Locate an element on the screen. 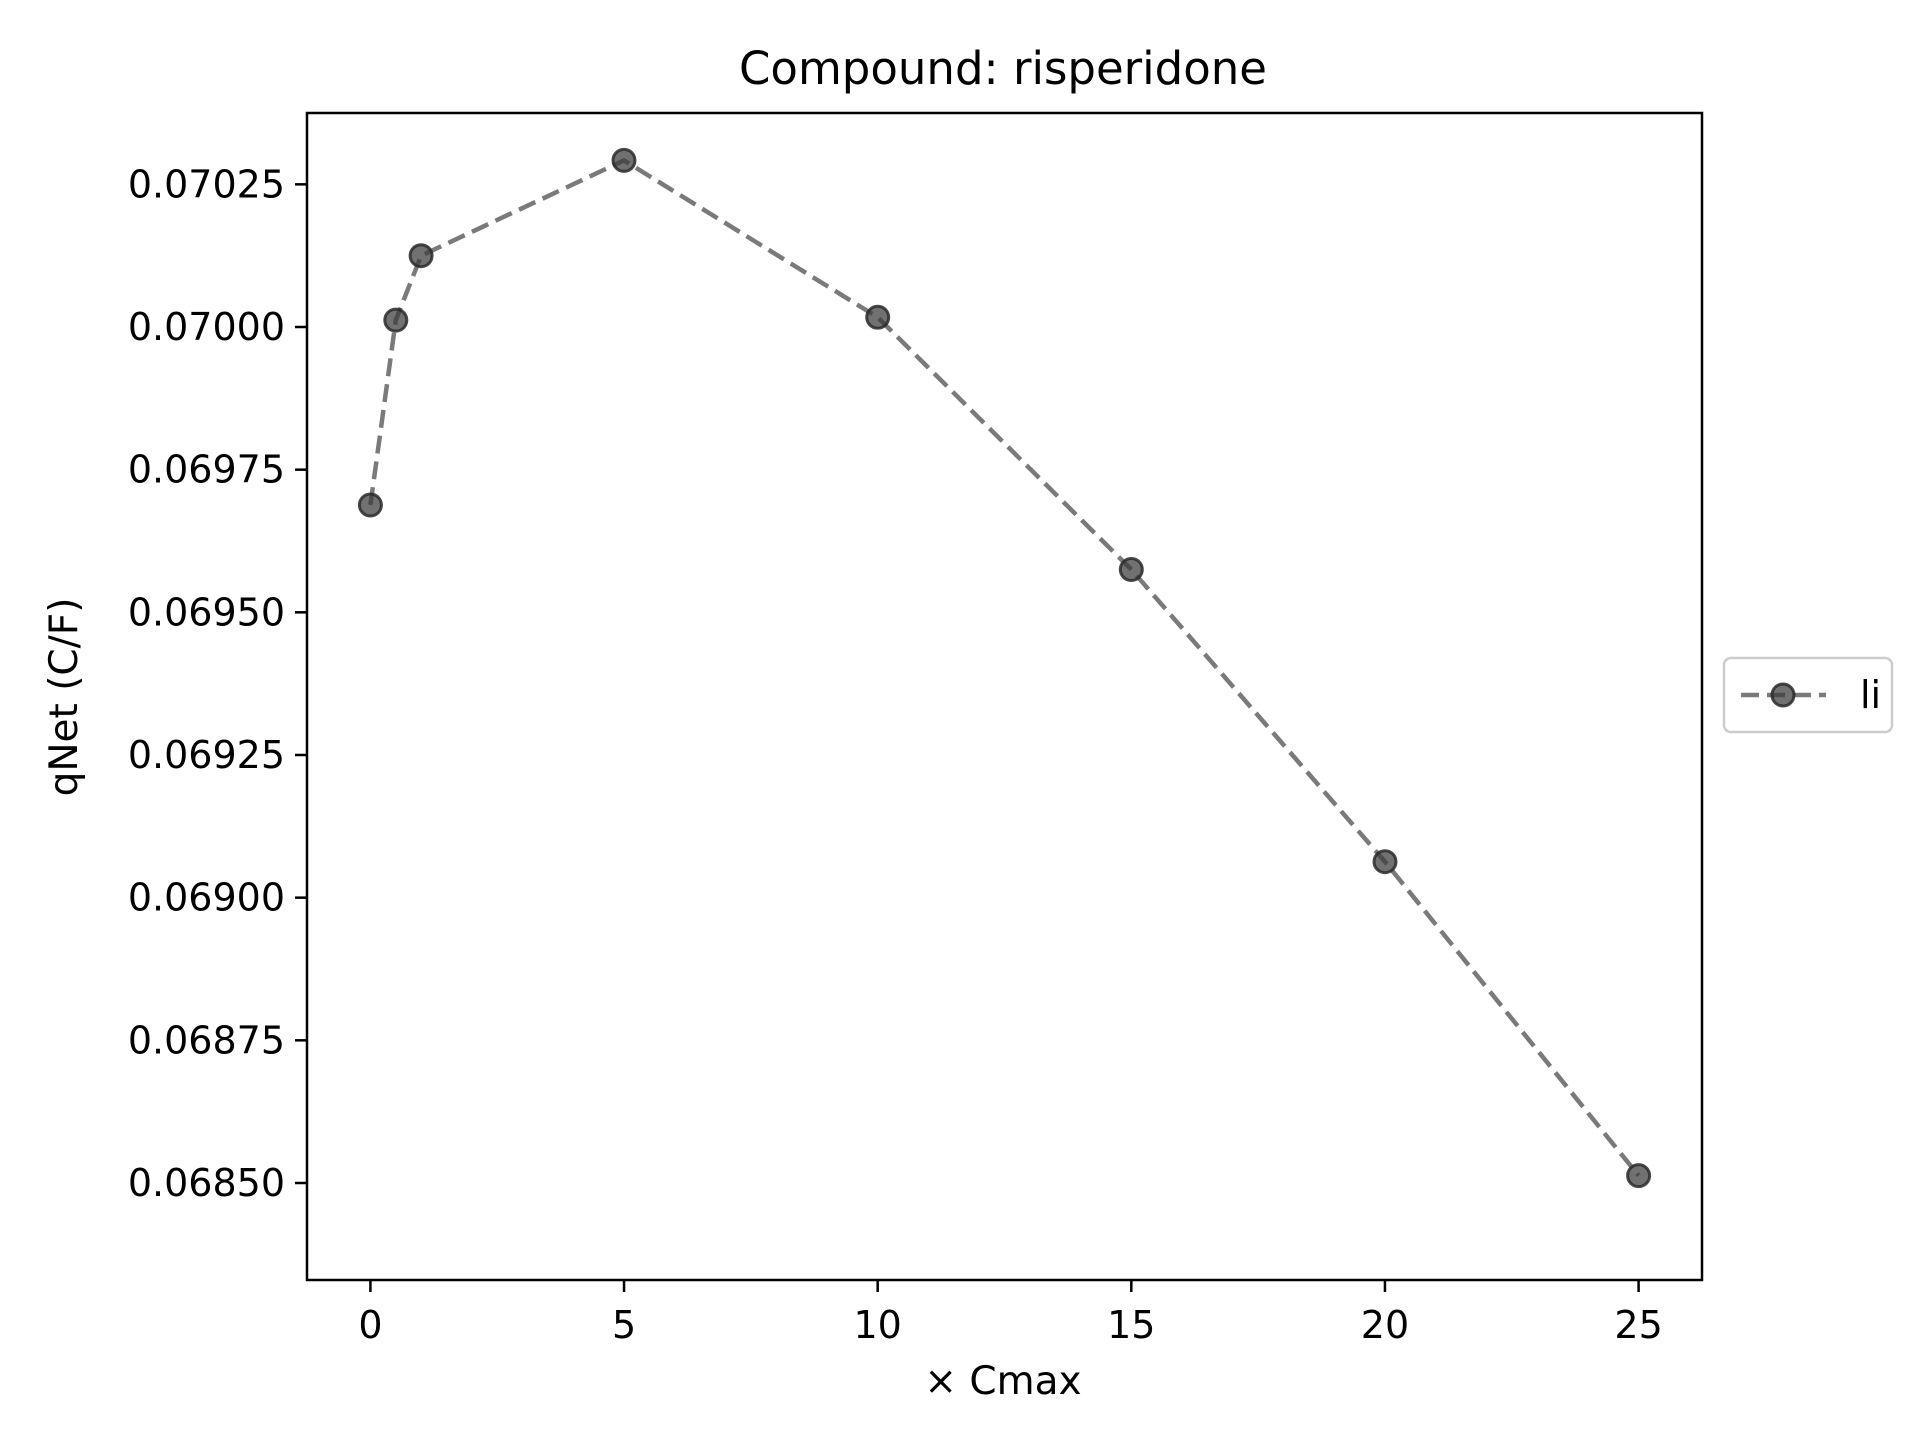 This screenshot has width=1920, height=1440. y-tick-label: 0.06900 is located at coordinates (206, 898).